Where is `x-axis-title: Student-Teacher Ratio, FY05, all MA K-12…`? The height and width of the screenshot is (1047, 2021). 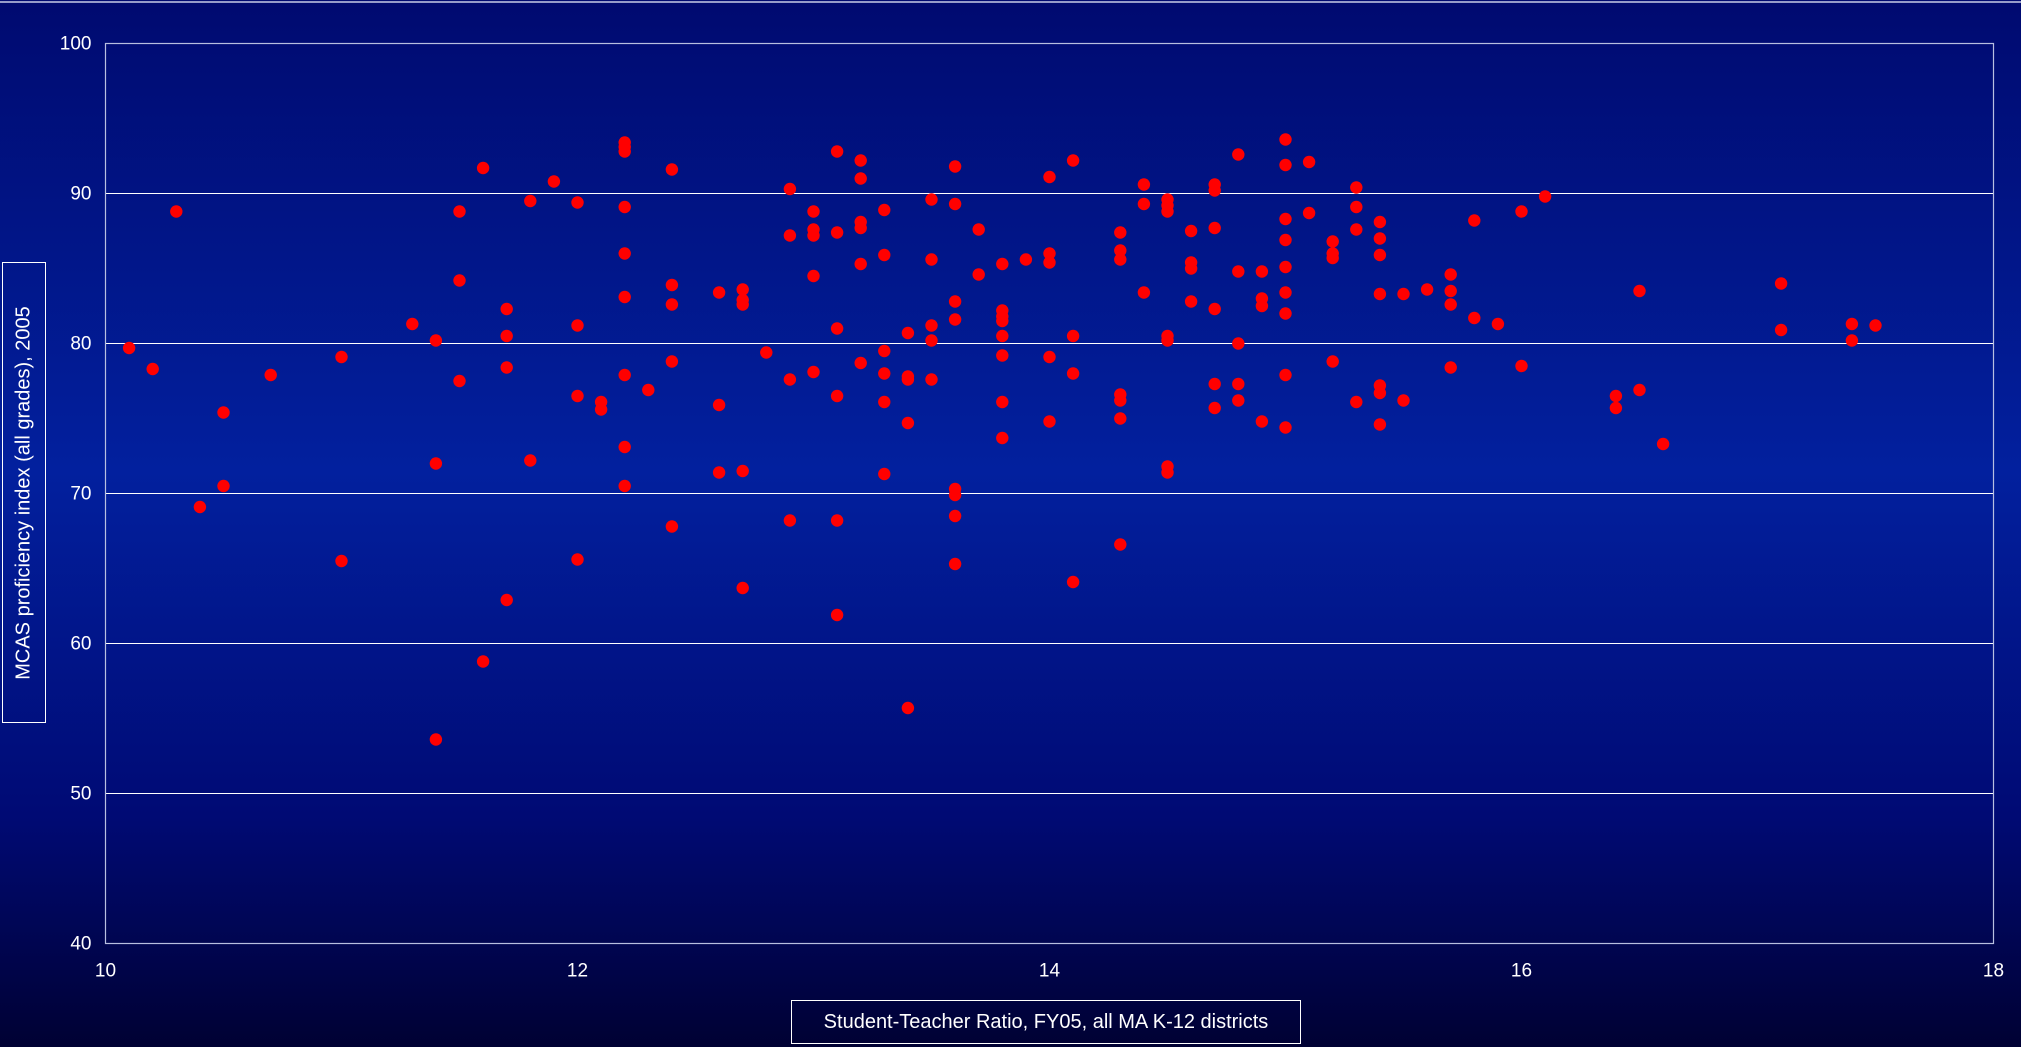
x-axis-title: Student-Teacher Ratio, FY05, all MA K-12… is located at coordinates (1046, 1022).